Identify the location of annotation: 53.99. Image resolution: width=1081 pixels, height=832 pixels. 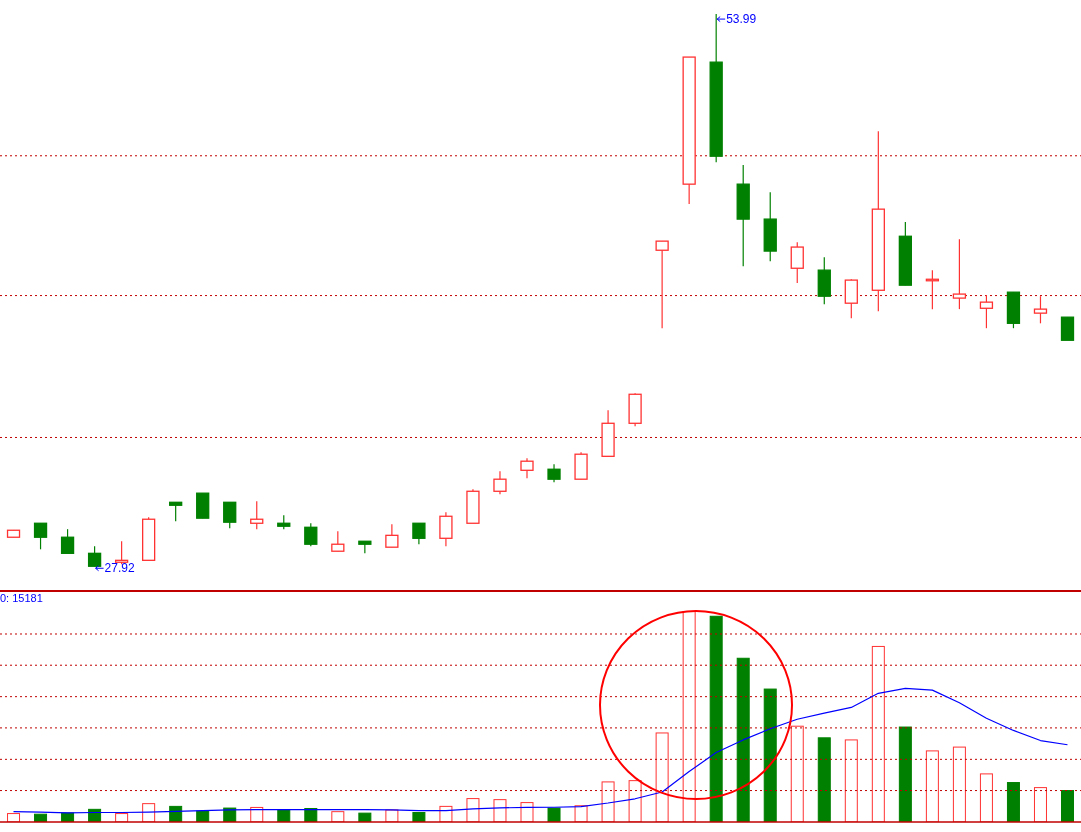
(741, 19).